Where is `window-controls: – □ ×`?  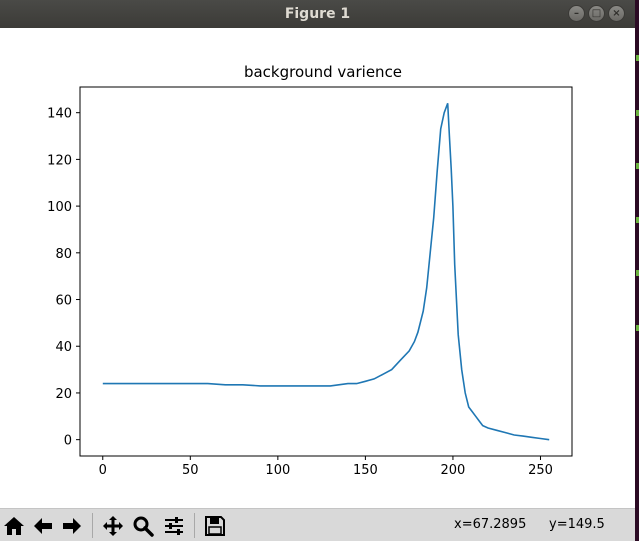 window-controls: – □ × is located at coordinates (596, 13).